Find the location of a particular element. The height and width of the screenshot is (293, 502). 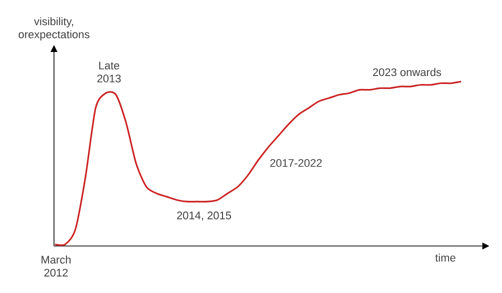

text: March 2012 is located at coordinates (56, 266).